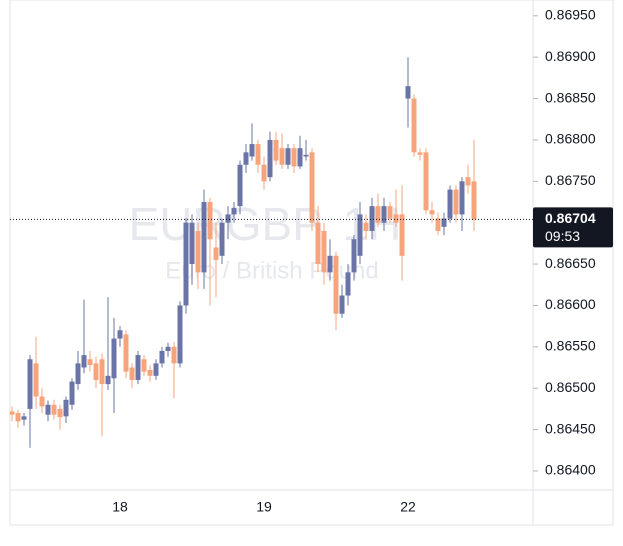  What do you see at coordinates (570, 346) in the screenshot?
I see `y-tick-label: 0.86550` at bounding box center [570, 346].